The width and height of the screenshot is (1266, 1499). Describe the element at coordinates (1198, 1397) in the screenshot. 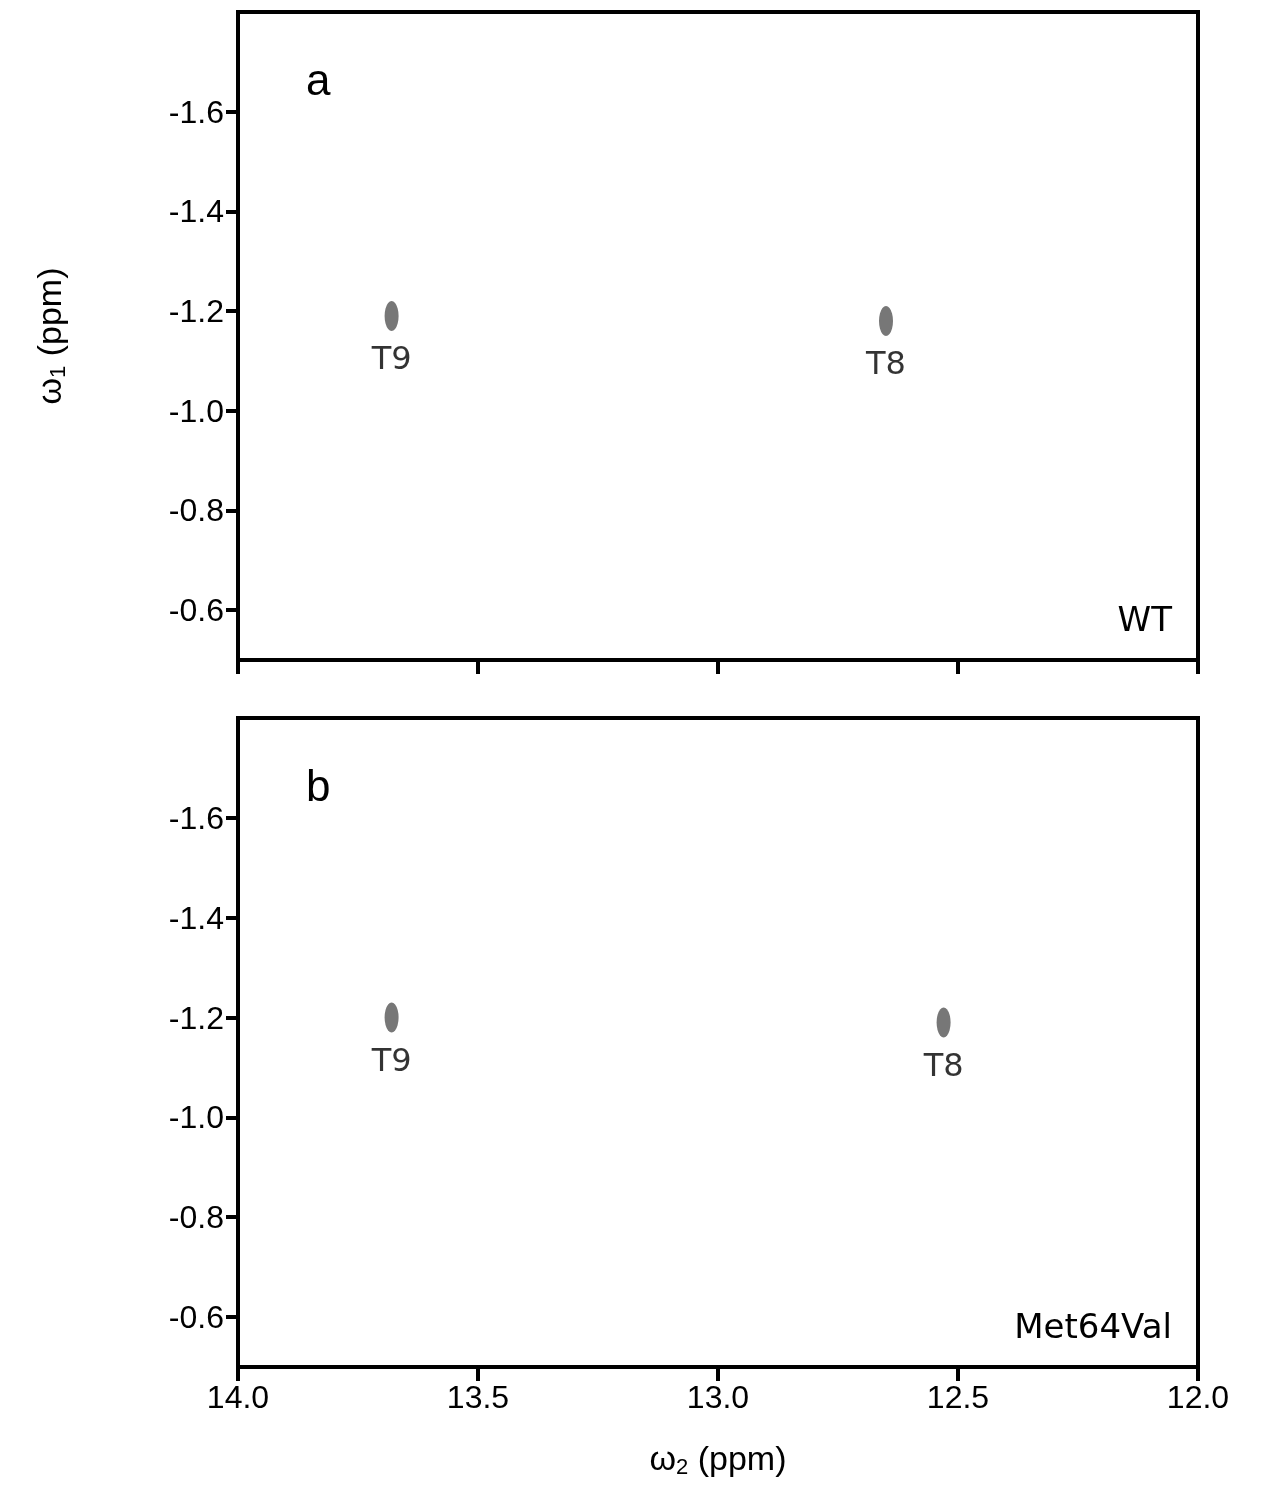

I see `x-tick-label: 12.0` at that location.